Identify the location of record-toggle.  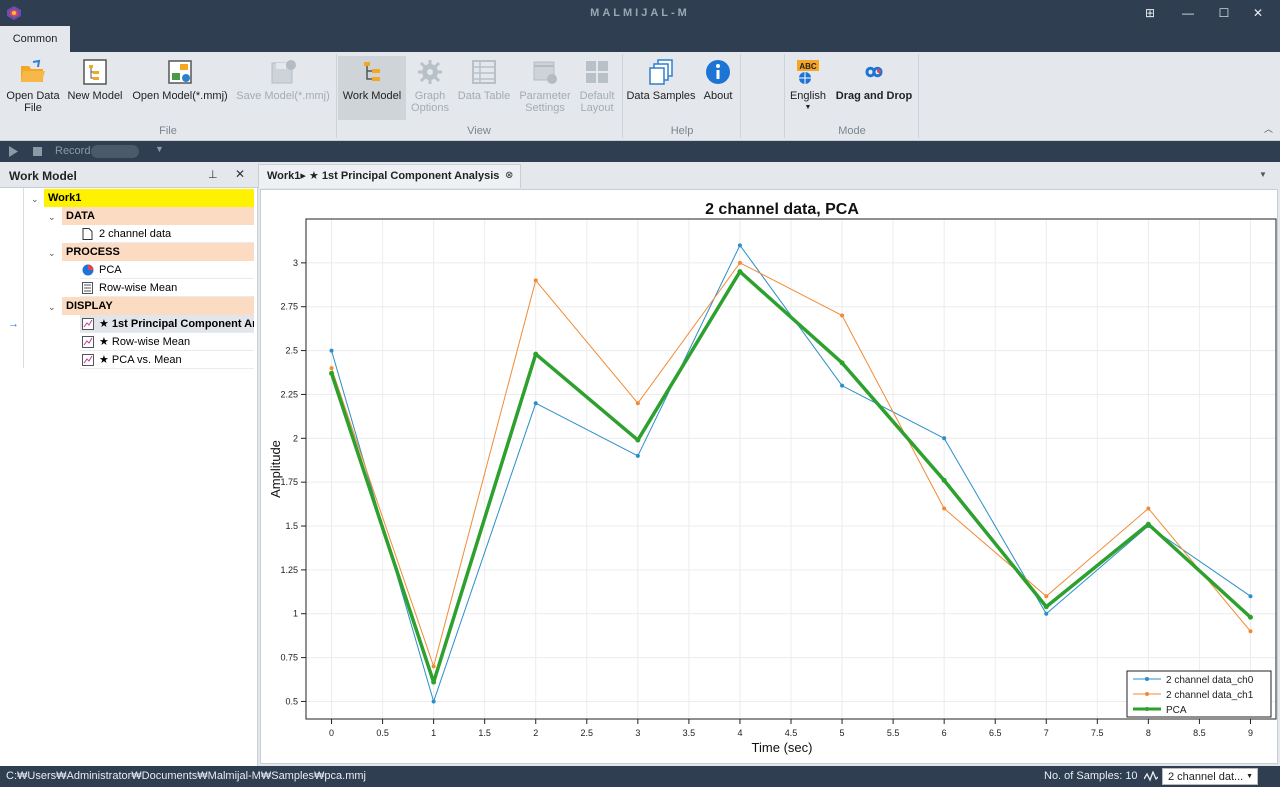
(115, 151).